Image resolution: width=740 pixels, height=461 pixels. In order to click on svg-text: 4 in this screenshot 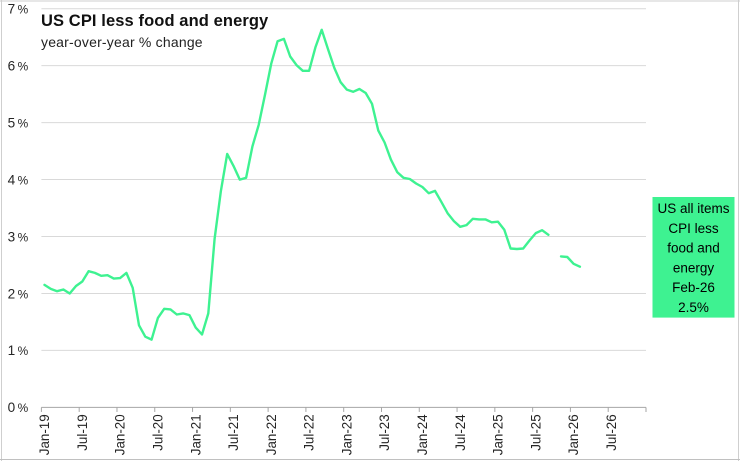, I will do `click(12, 179)`.